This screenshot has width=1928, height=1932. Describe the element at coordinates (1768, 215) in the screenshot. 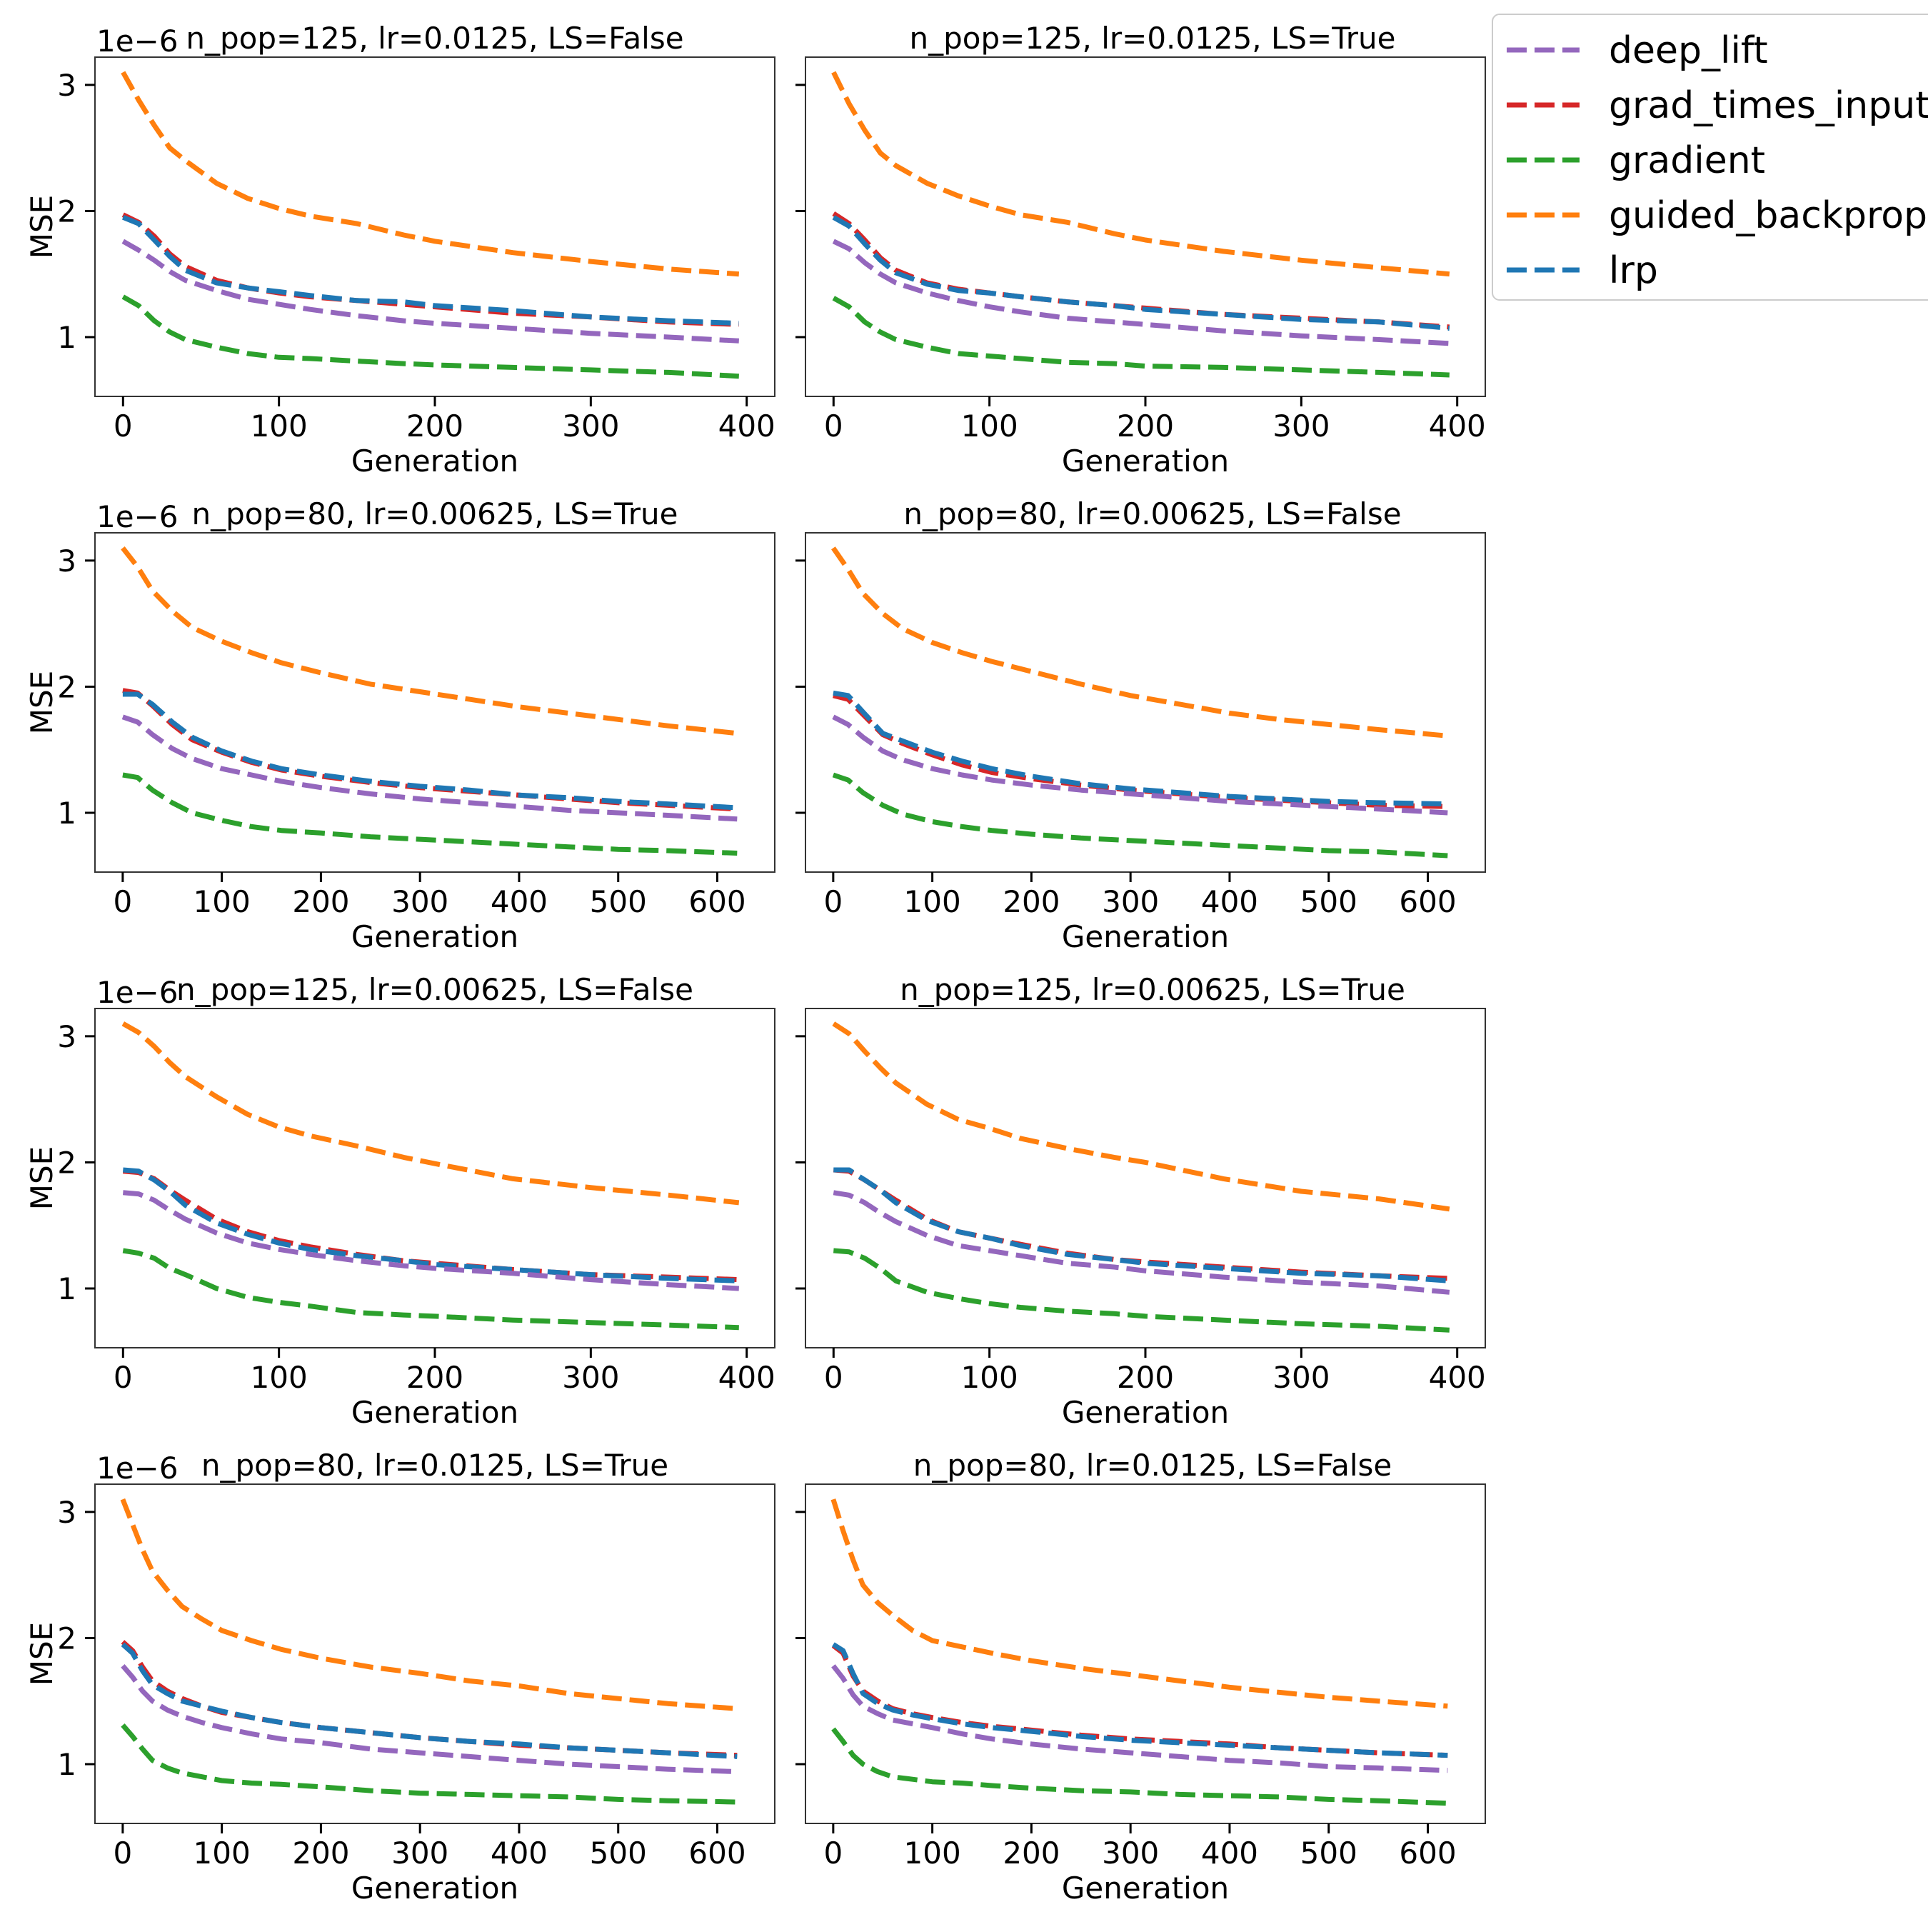

I see `legend-label-guided_backprop: guided_backprop` at that location.